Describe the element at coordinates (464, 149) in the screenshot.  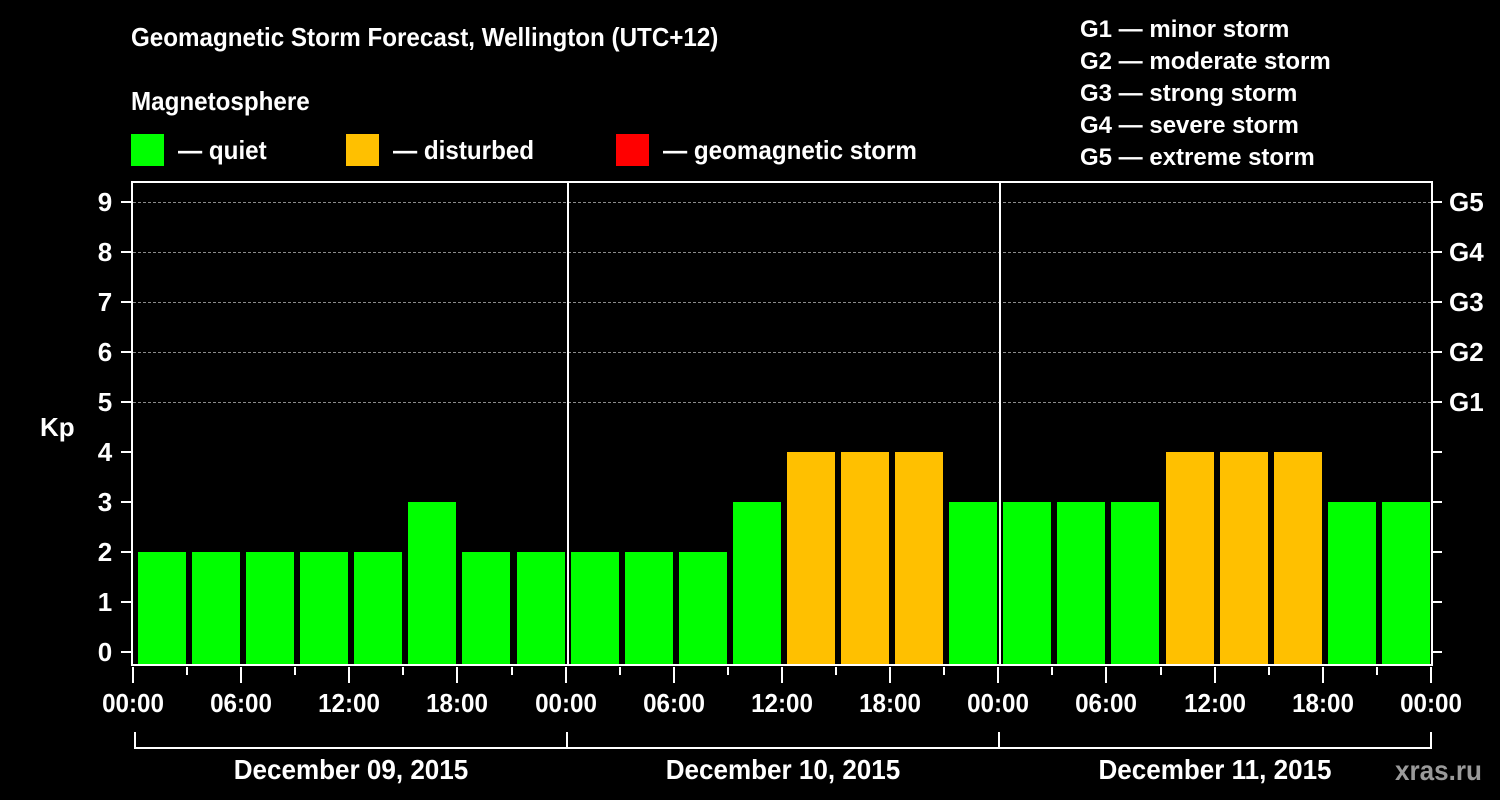
I see `legend-label-disturbed: — disturbed` at that location.